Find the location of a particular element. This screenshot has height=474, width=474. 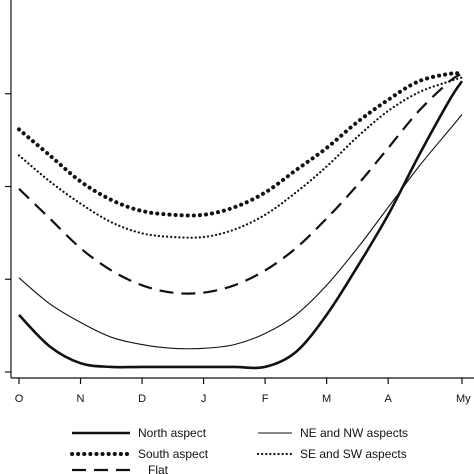

x-tick-label: F is located at coordinates (265, 399).